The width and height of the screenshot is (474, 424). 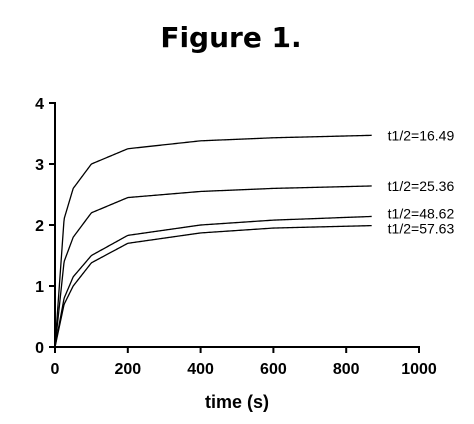 I want to click on series-label: t1/2=25.36, so click(x=421, y=186).